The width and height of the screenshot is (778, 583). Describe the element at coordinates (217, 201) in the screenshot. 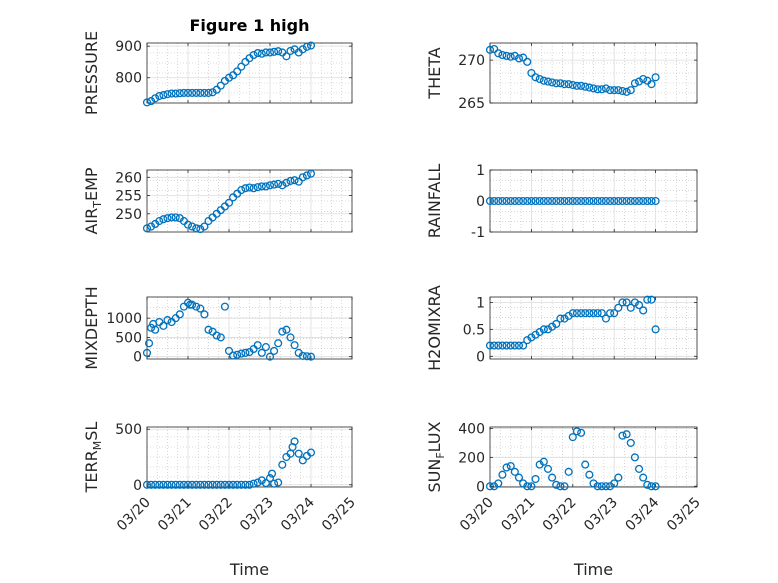

I see `subplot-3: 250 255 260 AIRTEMP` at that location.